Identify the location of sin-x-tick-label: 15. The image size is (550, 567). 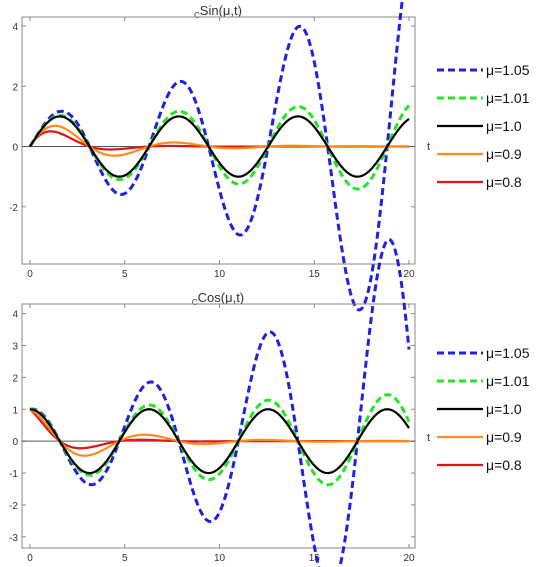
(315, 274).